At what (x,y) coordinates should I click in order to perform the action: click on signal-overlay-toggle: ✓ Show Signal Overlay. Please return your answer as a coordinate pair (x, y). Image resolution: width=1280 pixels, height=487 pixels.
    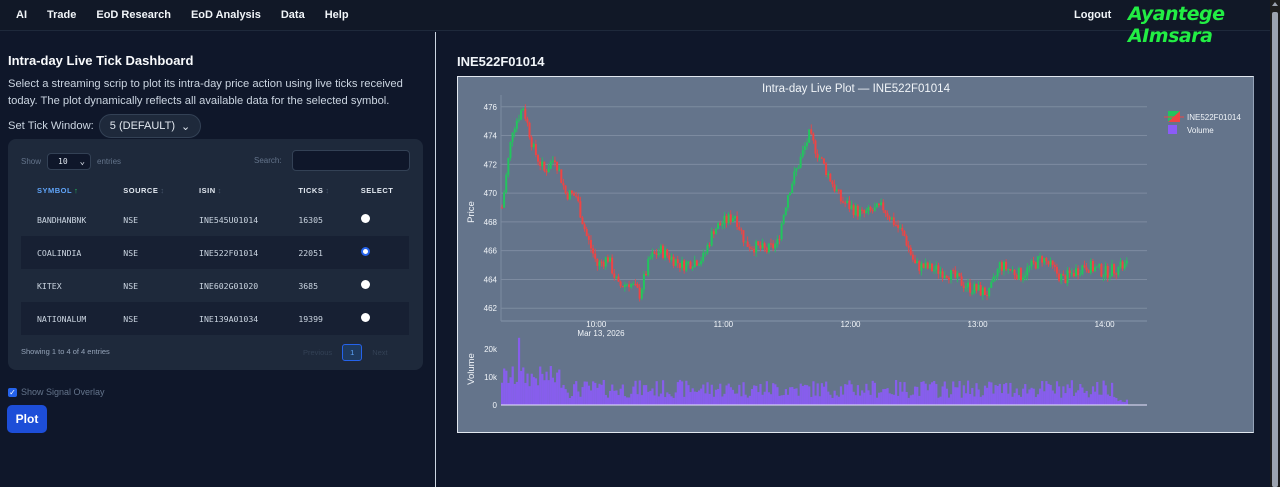
    Looking at the image, I should click on (56, 392).